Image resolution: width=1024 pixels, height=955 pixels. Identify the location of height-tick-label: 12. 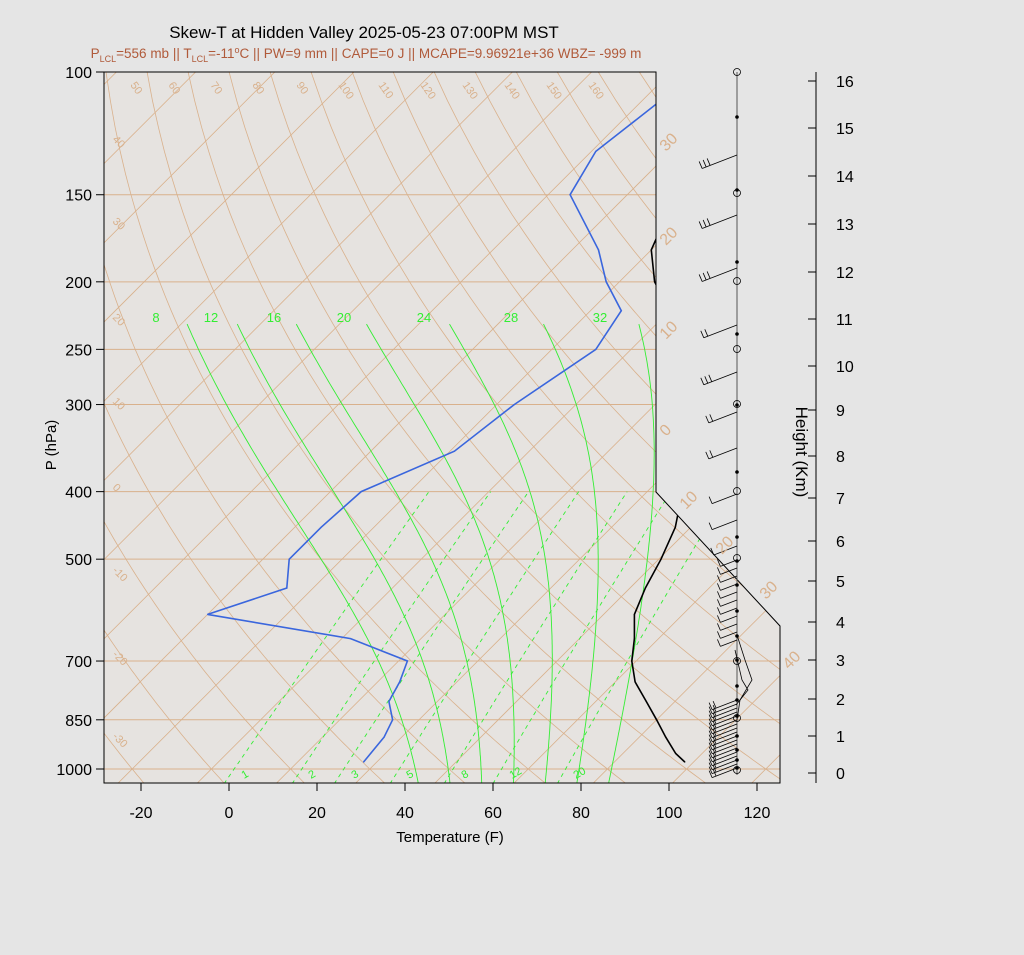
(845, 273).